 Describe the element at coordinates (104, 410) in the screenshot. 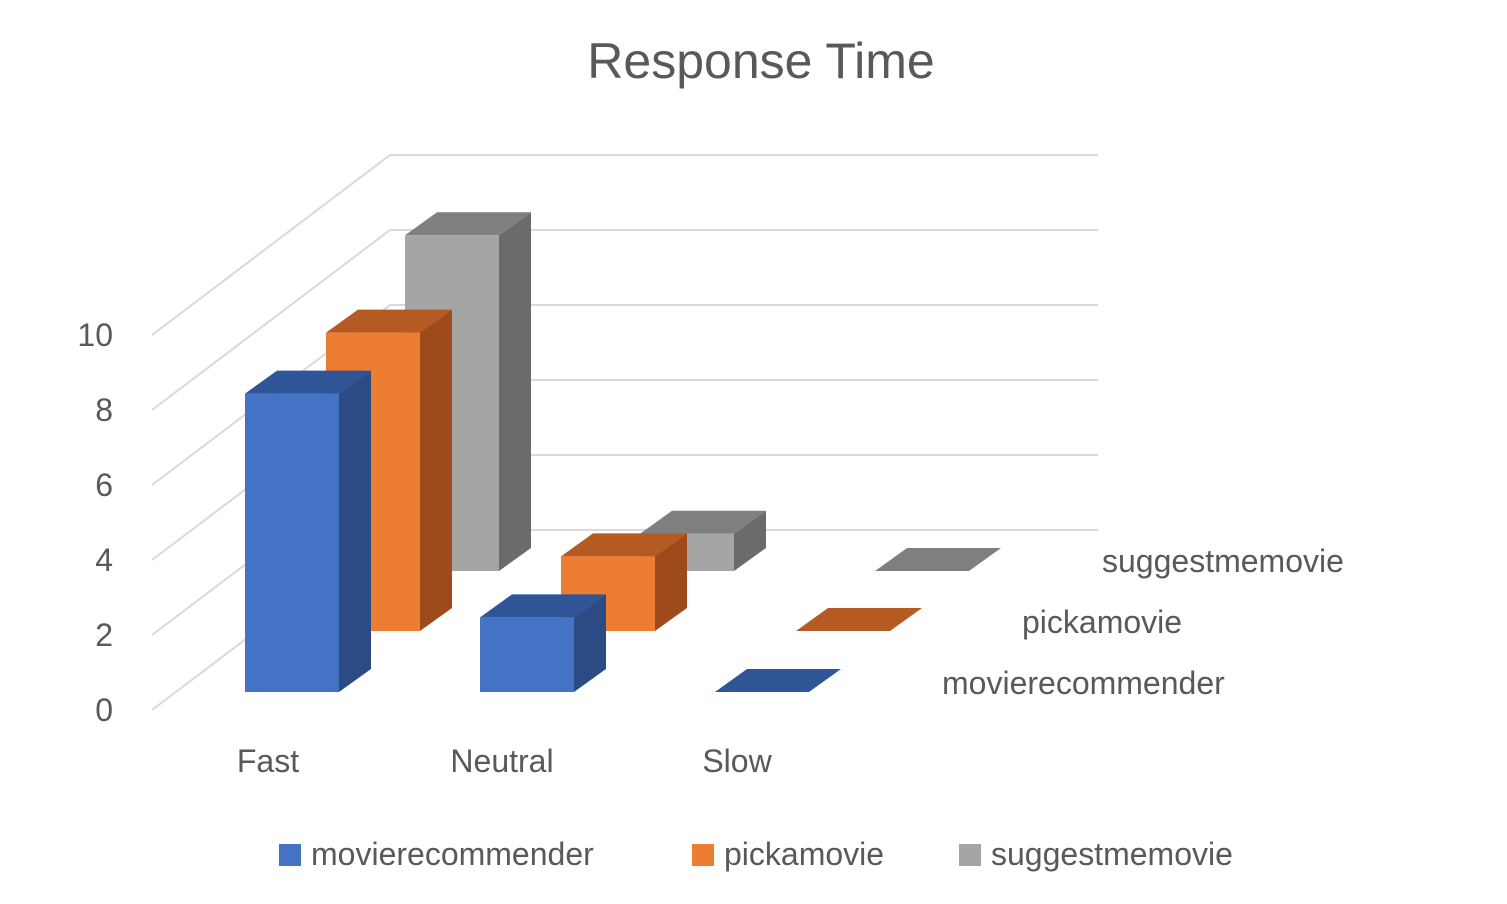

I see `y-tick-label: 8` at that location.